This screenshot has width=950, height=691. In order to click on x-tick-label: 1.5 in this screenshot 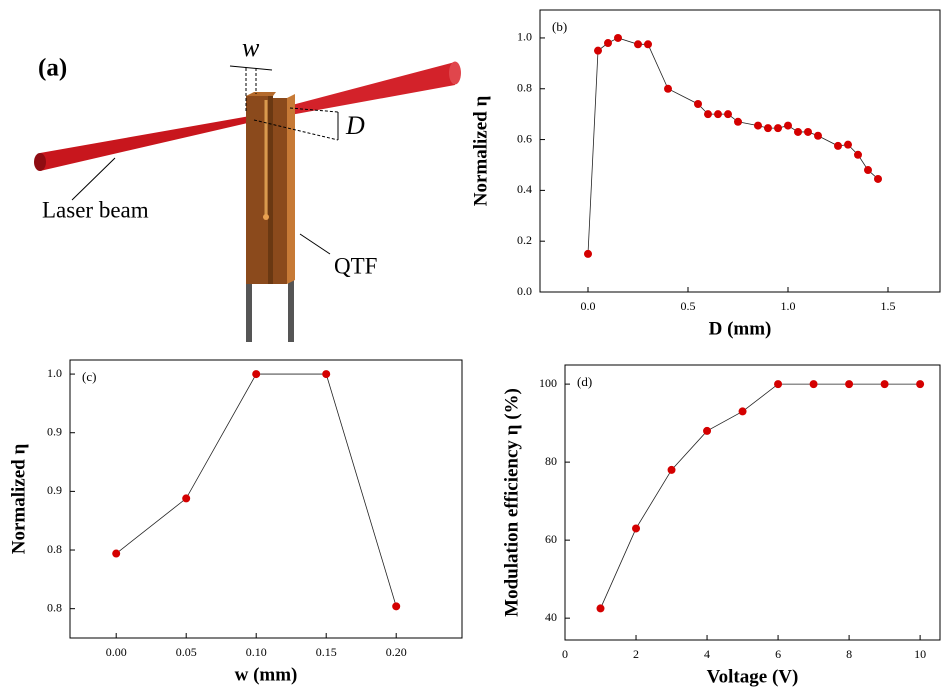, I will do `click(888, 306)`.